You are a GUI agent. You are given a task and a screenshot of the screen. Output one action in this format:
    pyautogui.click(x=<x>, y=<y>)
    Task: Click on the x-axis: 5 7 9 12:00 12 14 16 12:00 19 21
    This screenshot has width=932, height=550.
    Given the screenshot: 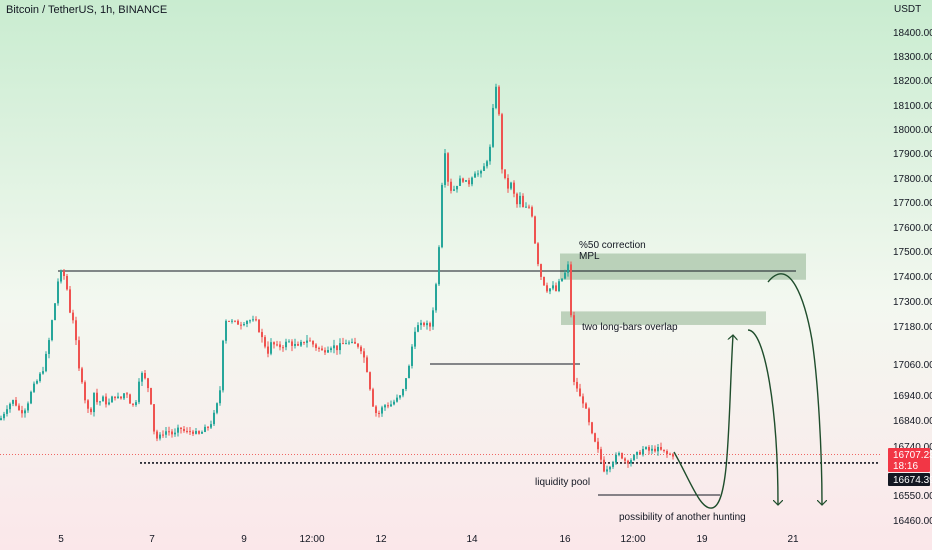 What is the action you would take?
    pyautogui.click(x=428, y=539)
    